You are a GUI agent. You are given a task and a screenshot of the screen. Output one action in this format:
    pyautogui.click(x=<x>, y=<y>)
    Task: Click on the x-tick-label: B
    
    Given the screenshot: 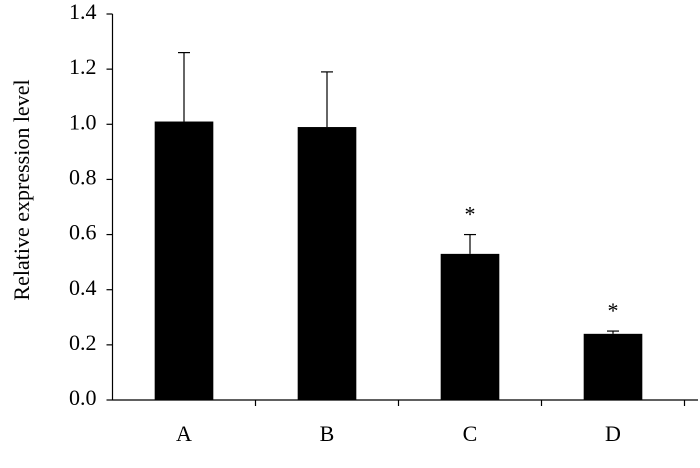 What is the action you would take?
    pyautogui.click(x=327, y=433)
    